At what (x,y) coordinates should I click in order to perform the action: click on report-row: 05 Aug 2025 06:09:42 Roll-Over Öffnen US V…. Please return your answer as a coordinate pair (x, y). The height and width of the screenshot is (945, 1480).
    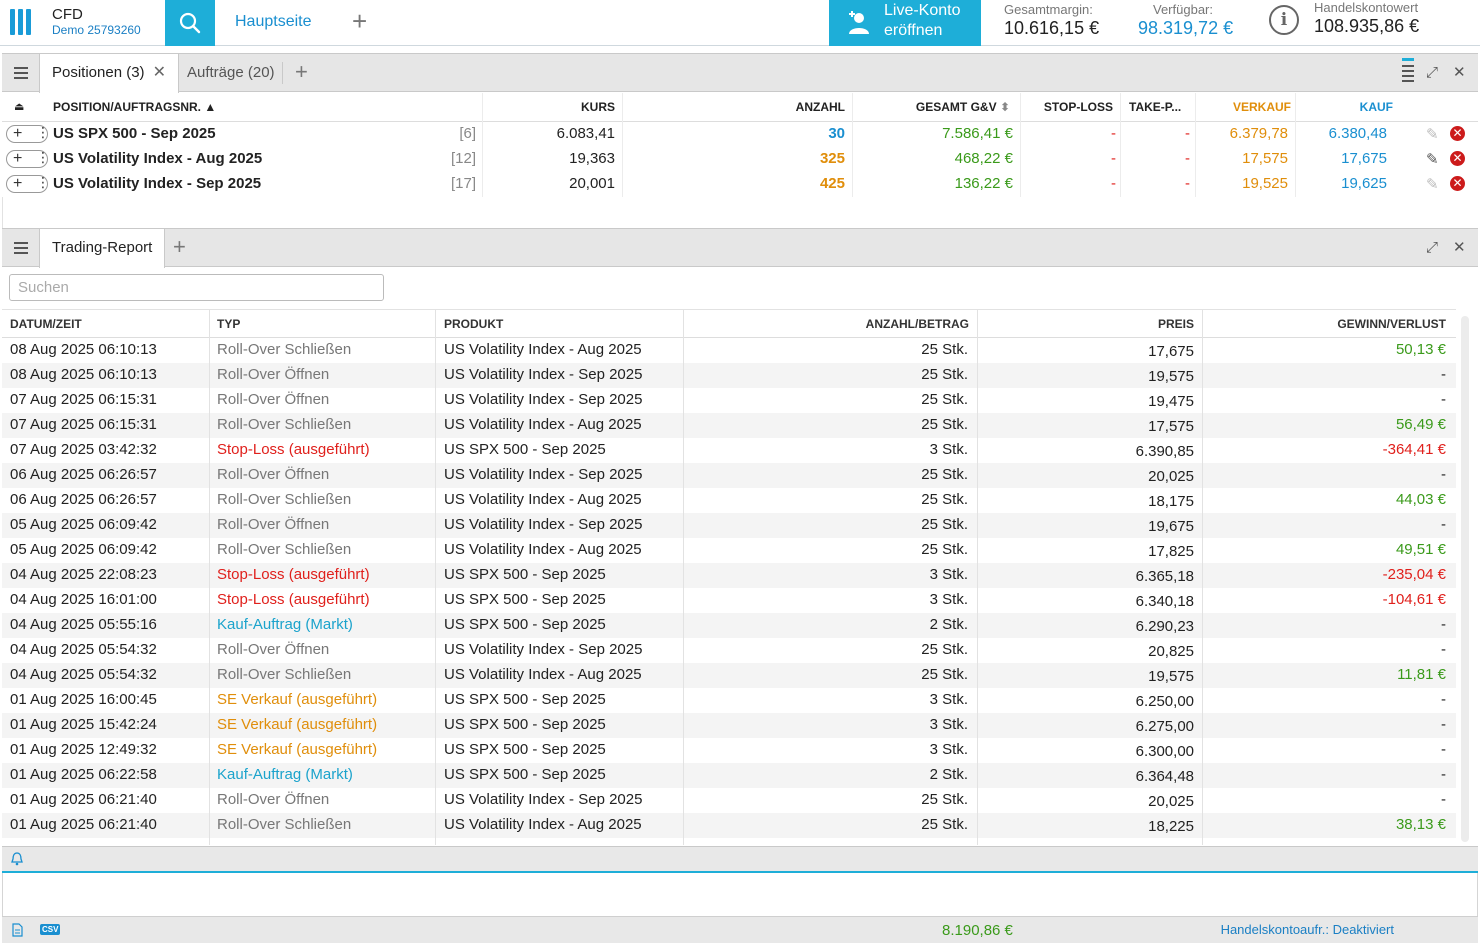
    Looking at the image, I should click on (729, 525).